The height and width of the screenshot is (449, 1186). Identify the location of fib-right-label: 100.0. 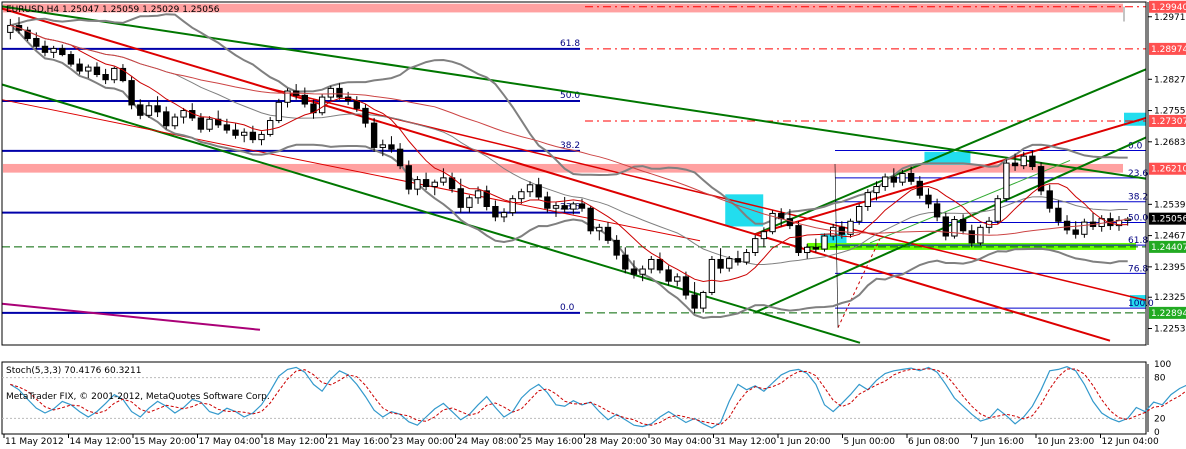
(1141, 304).